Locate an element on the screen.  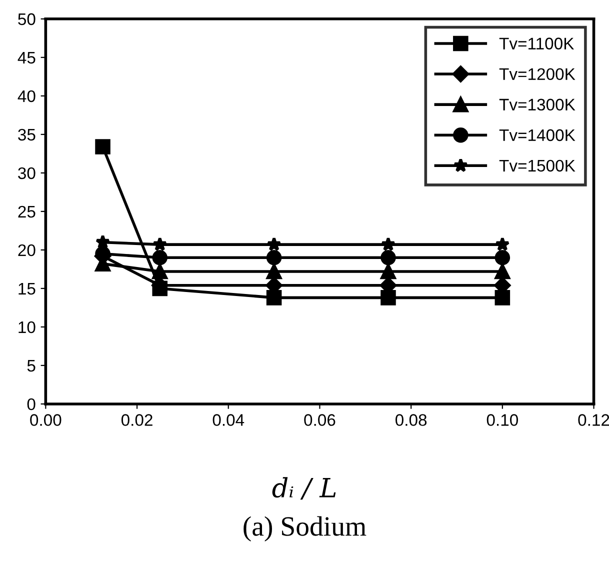
x-tick-label: 0.10 is located at coordinates (502, 420).